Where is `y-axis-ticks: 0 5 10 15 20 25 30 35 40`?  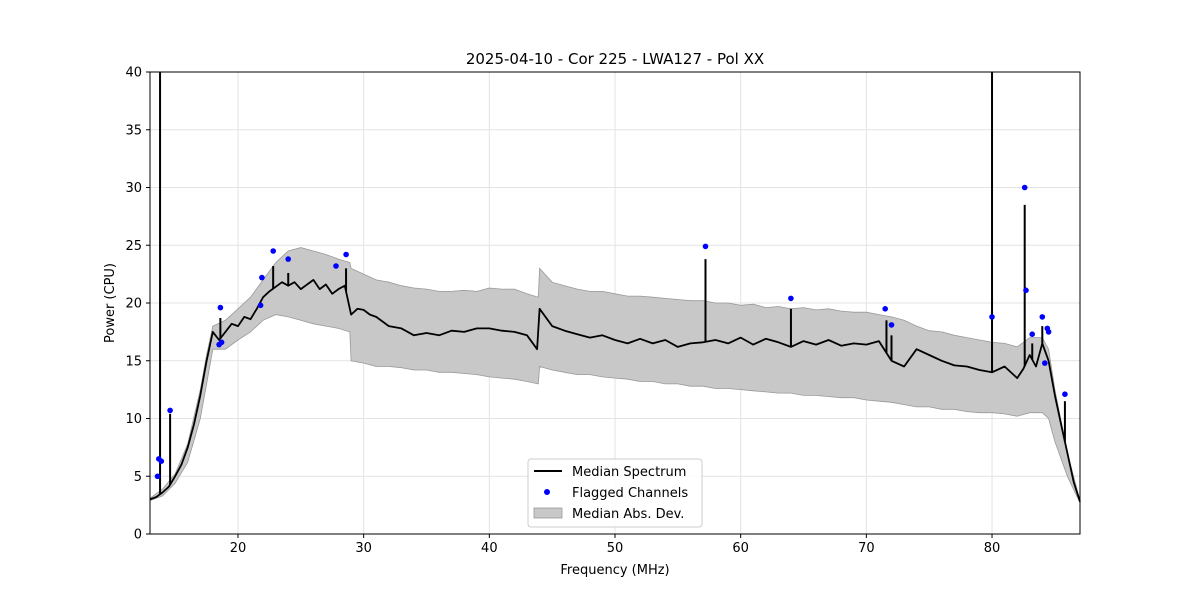 y-axis-ticks: 0 5 10 15 20 25 30 35 40 is located at coordinates (137, 304).